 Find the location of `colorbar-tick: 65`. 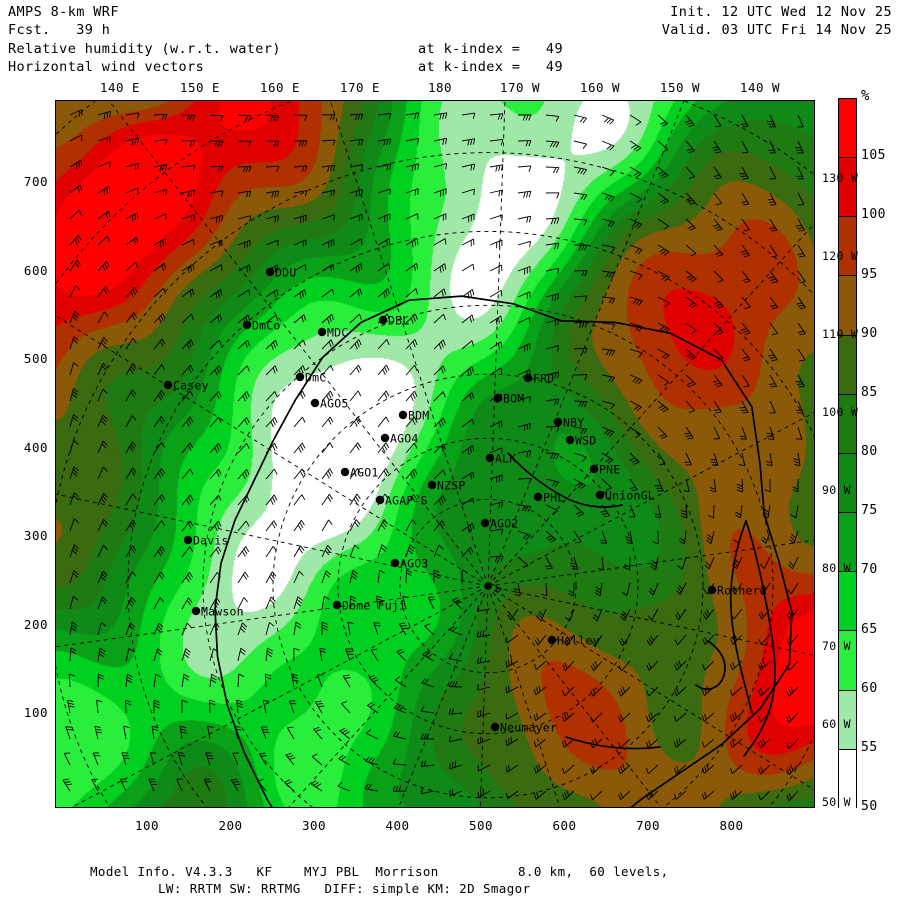

colorbar-tick: 65 is located at coordinates (869, 629).